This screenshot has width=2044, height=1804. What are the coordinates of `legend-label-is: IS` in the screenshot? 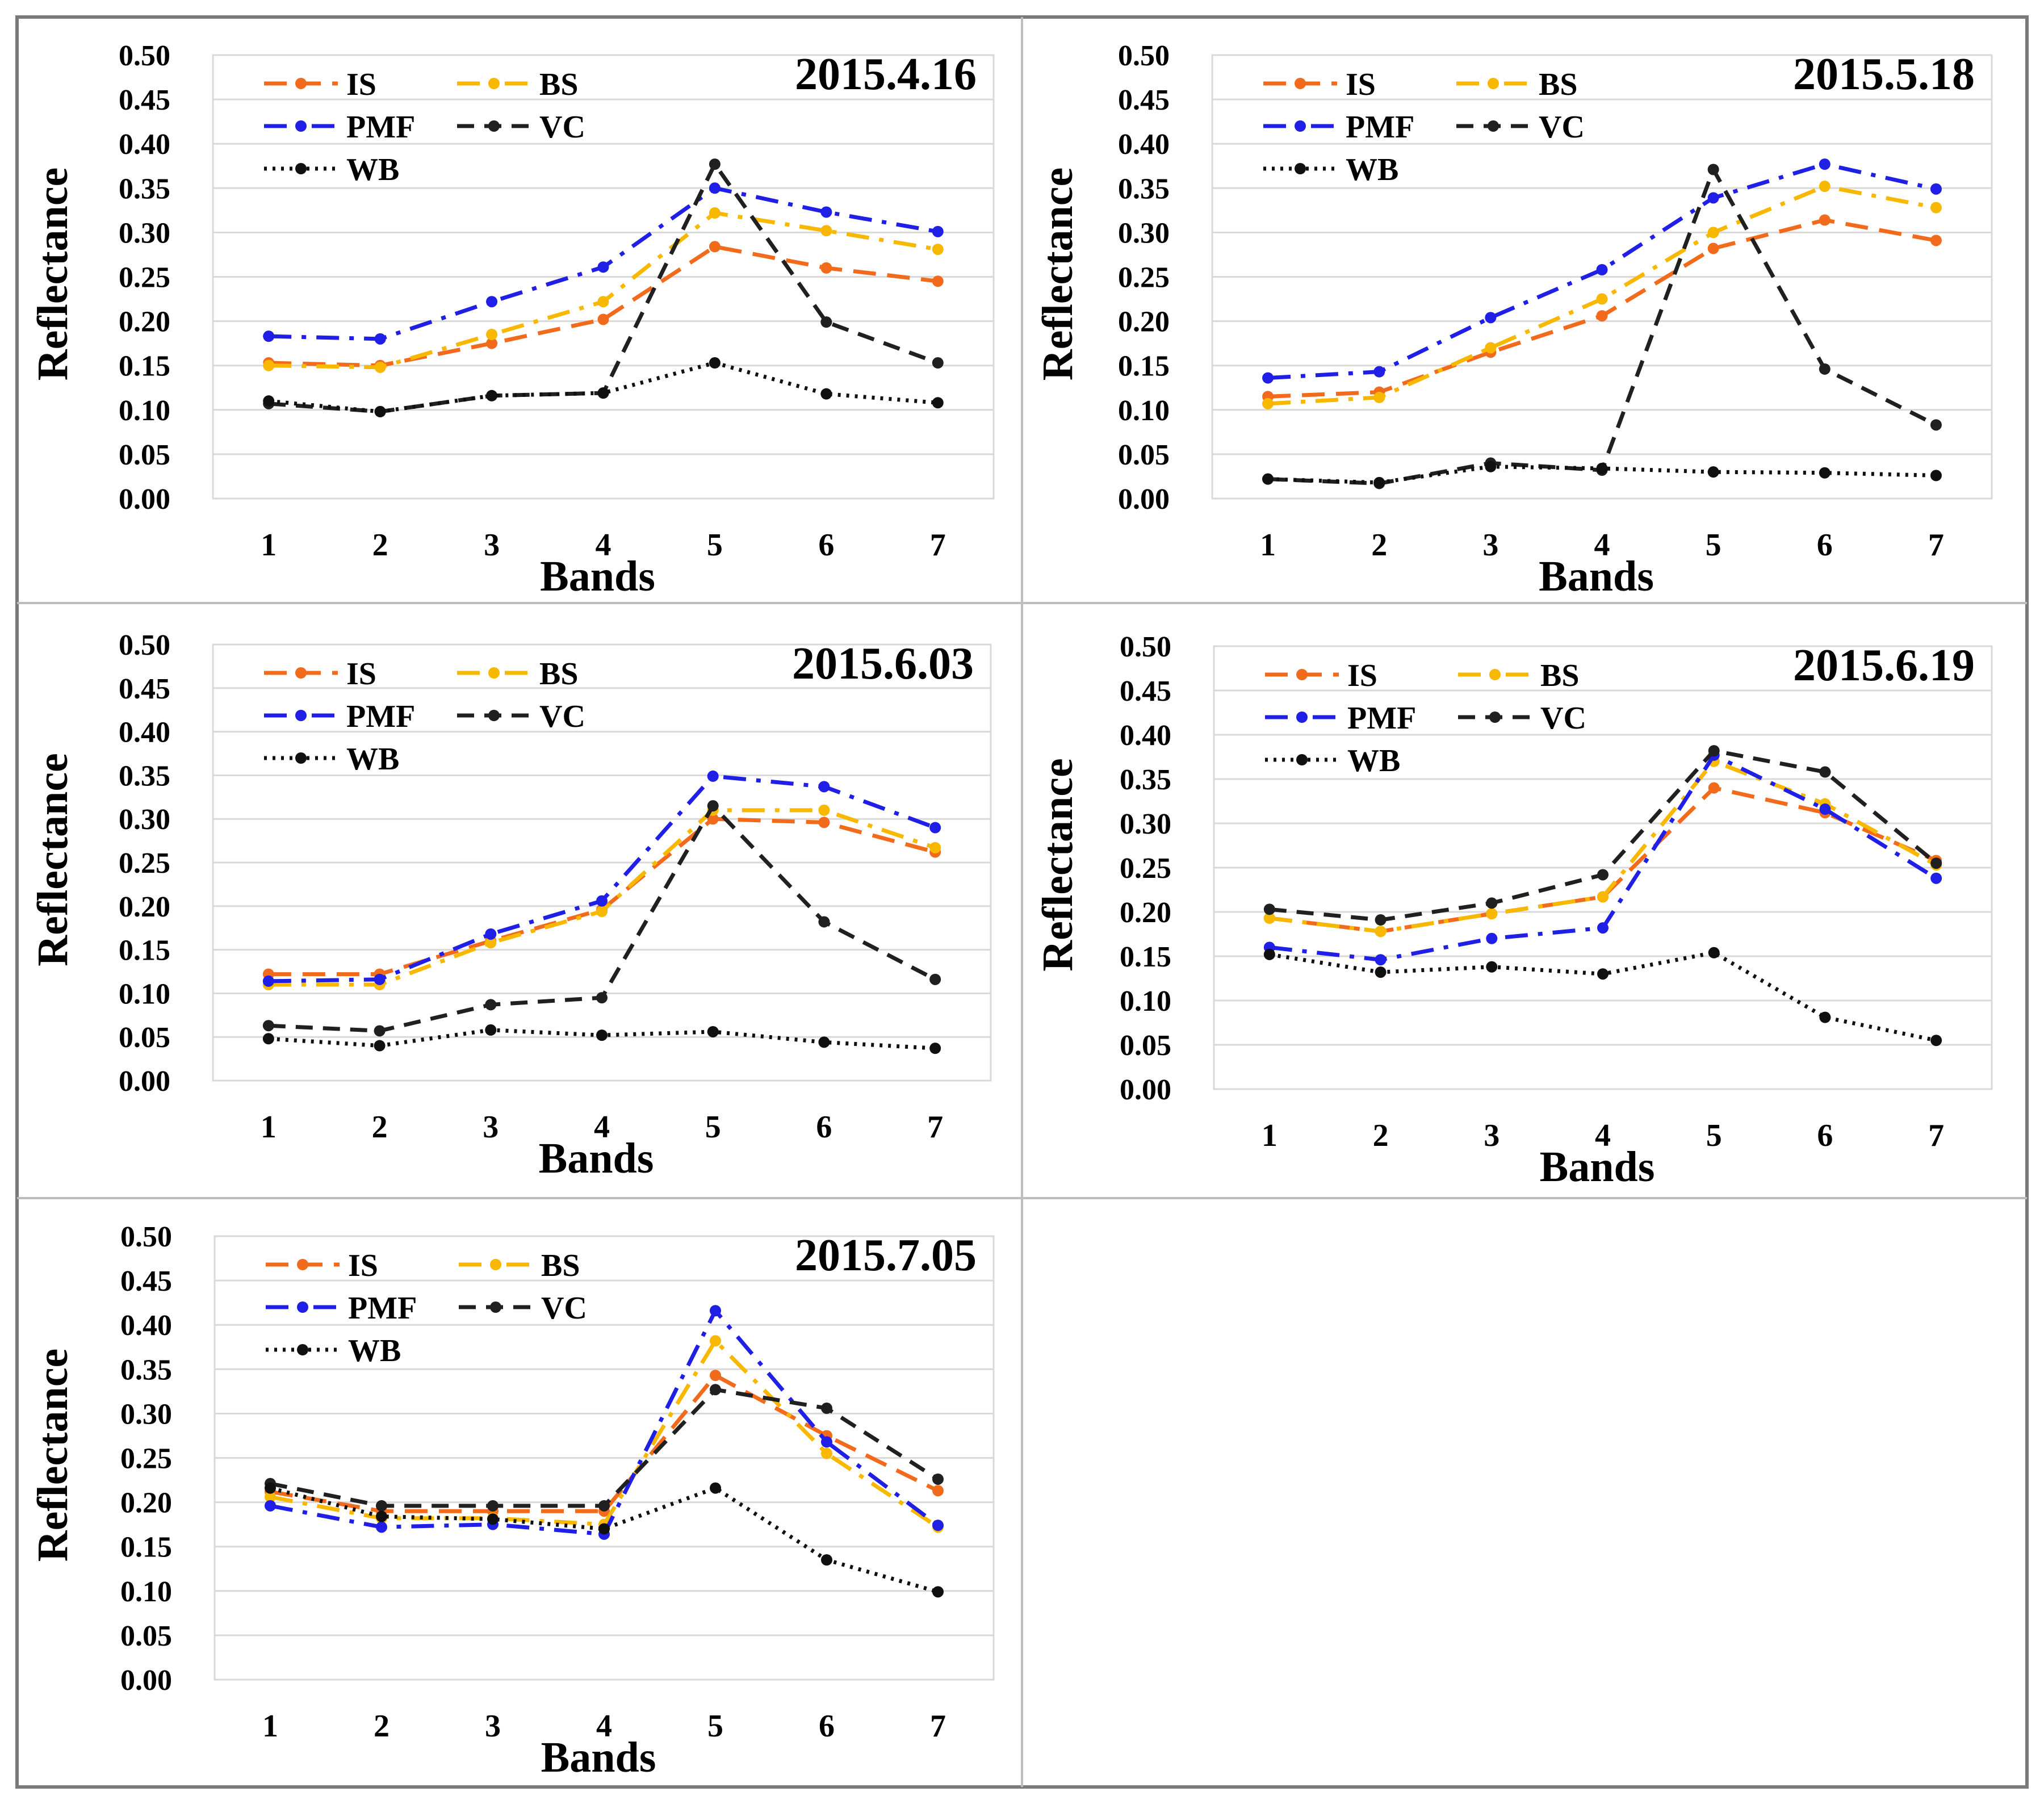 It's located at (361, 84).